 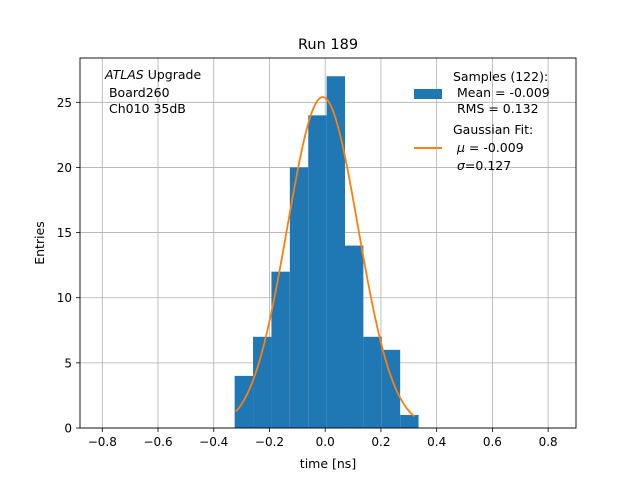 What do you see at coordinates (548, 442) in the screenshot?
I see `x-tick-label: 0.8` at bounding box center [548, 442].